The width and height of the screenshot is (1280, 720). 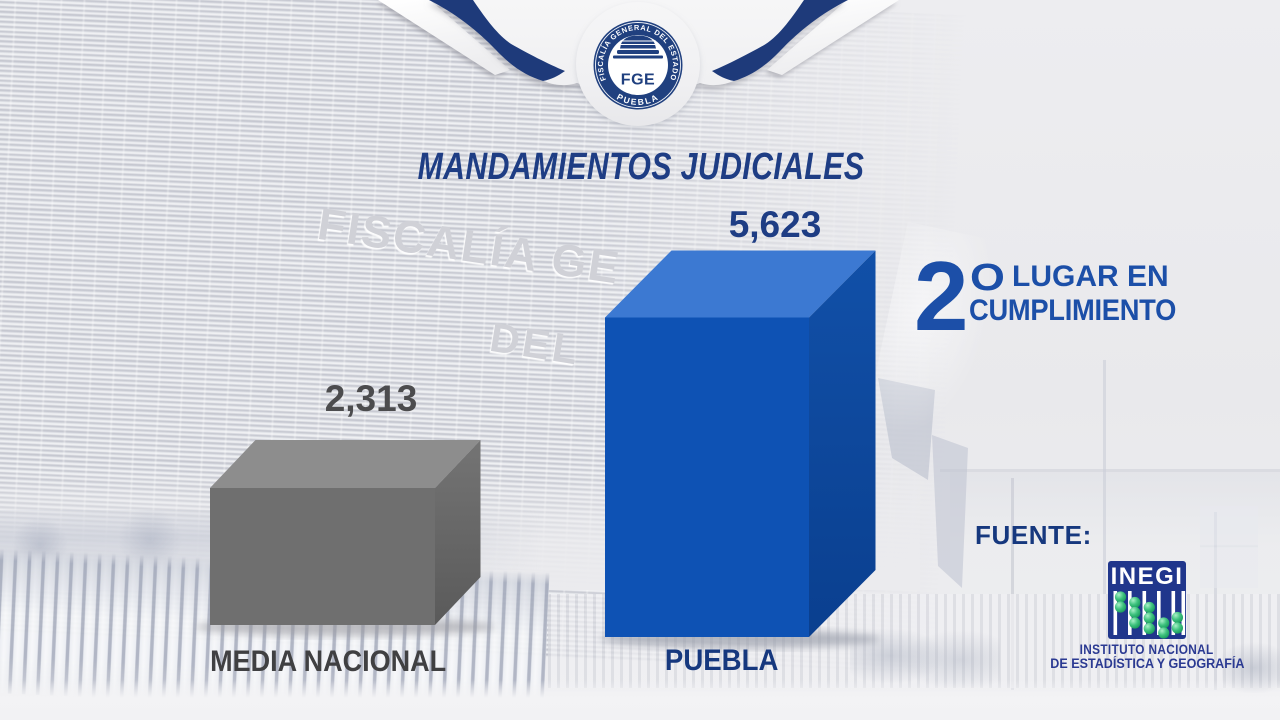 What do you see at coordinates (638, 80) in the screenshot?
I see `svg-text: FGE` at bounding box center [638, 80].